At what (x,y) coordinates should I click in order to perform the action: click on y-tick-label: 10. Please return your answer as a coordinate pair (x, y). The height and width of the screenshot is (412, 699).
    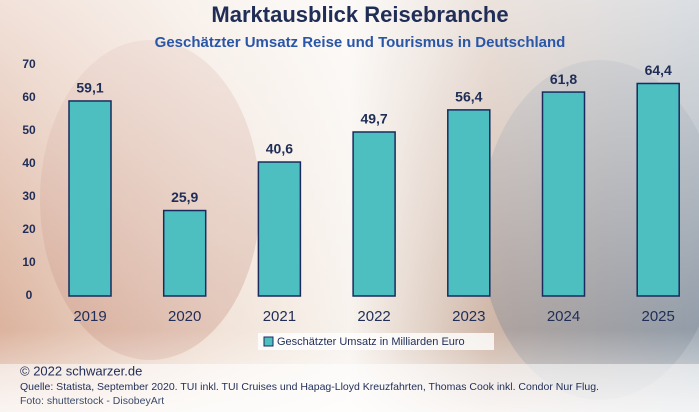
    Looking at the image, I should click on (29, 262).